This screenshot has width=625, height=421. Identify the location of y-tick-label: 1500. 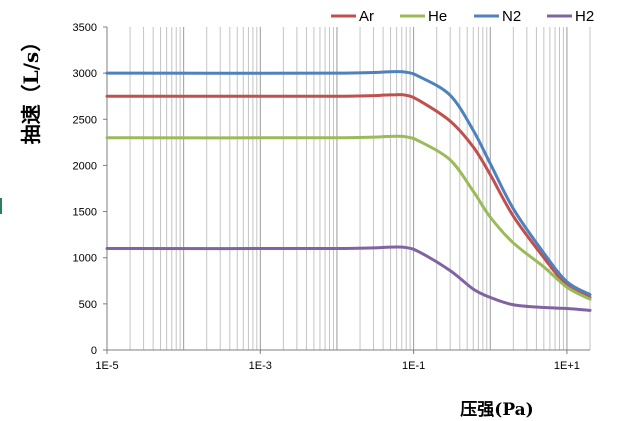
(85, 213).